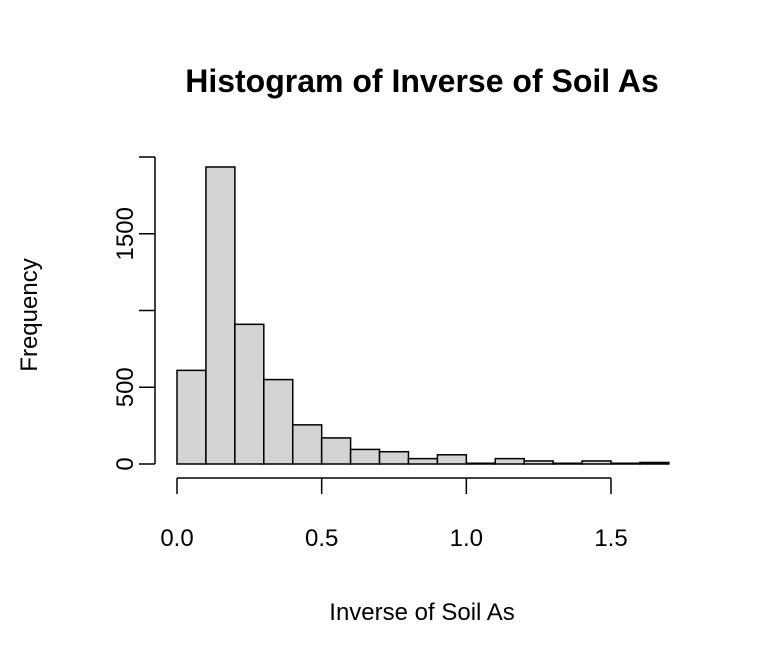  Describe the element at coordinates (125, 387) in the screenshot. I see `y-tick-label-1: 500` at that location.